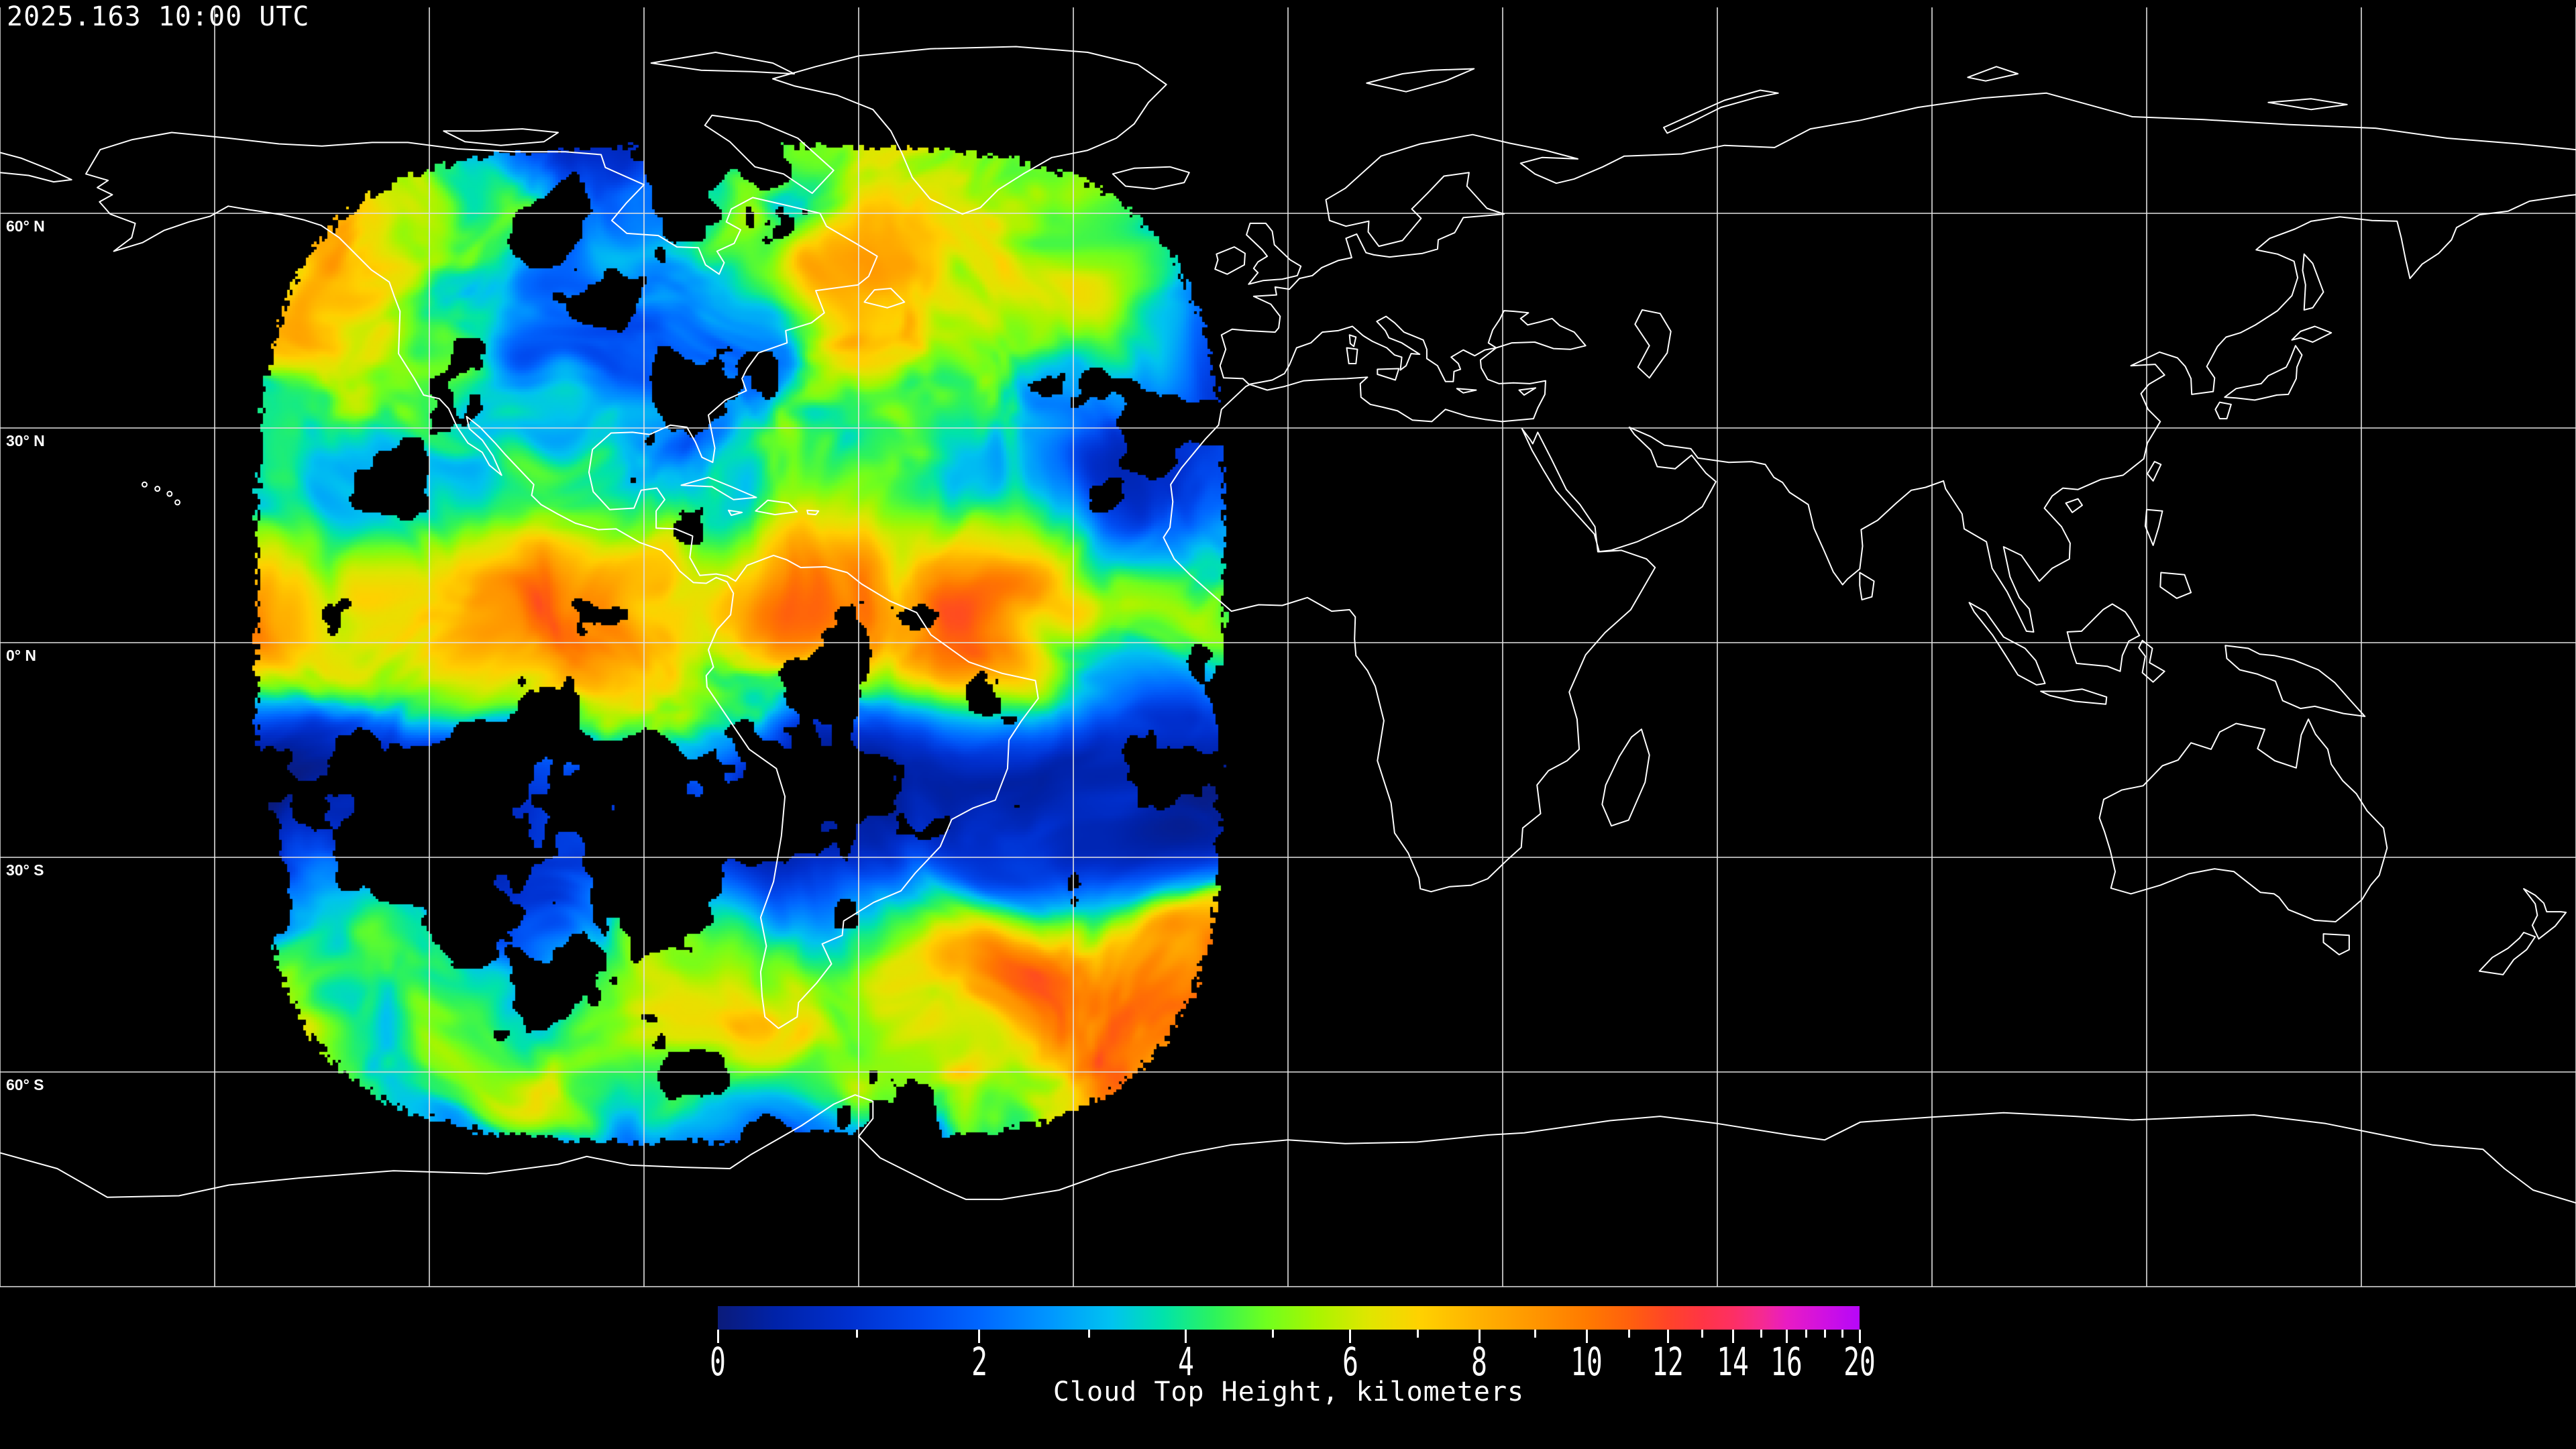  Describe the element at coordinates (1350, 1362) in the screenshot. I see `colorbar-tick-label: 6` at that location.